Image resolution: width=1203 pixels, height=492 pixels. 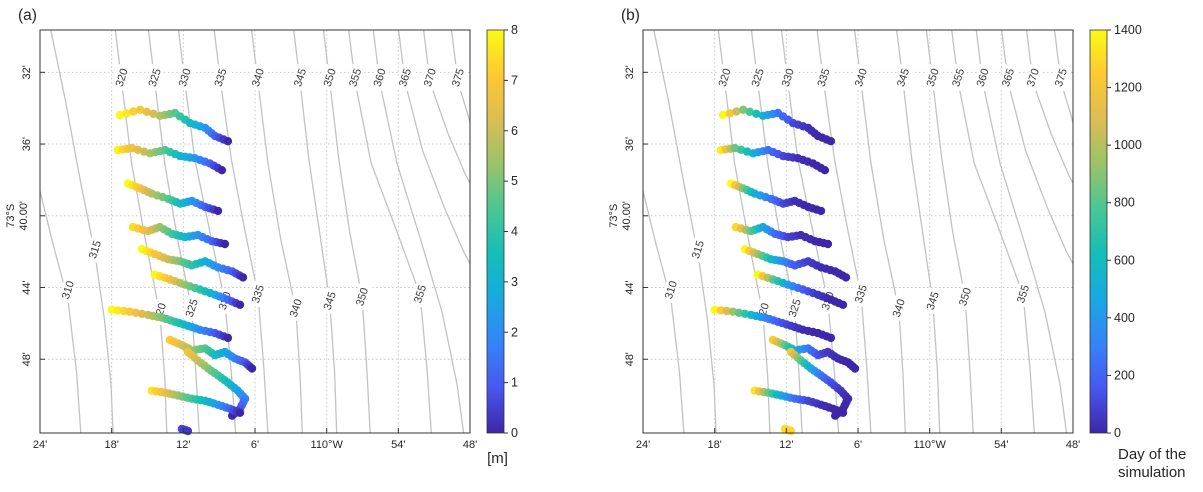 I want to click on svg-text: 375, so click(x=1061, y=77).